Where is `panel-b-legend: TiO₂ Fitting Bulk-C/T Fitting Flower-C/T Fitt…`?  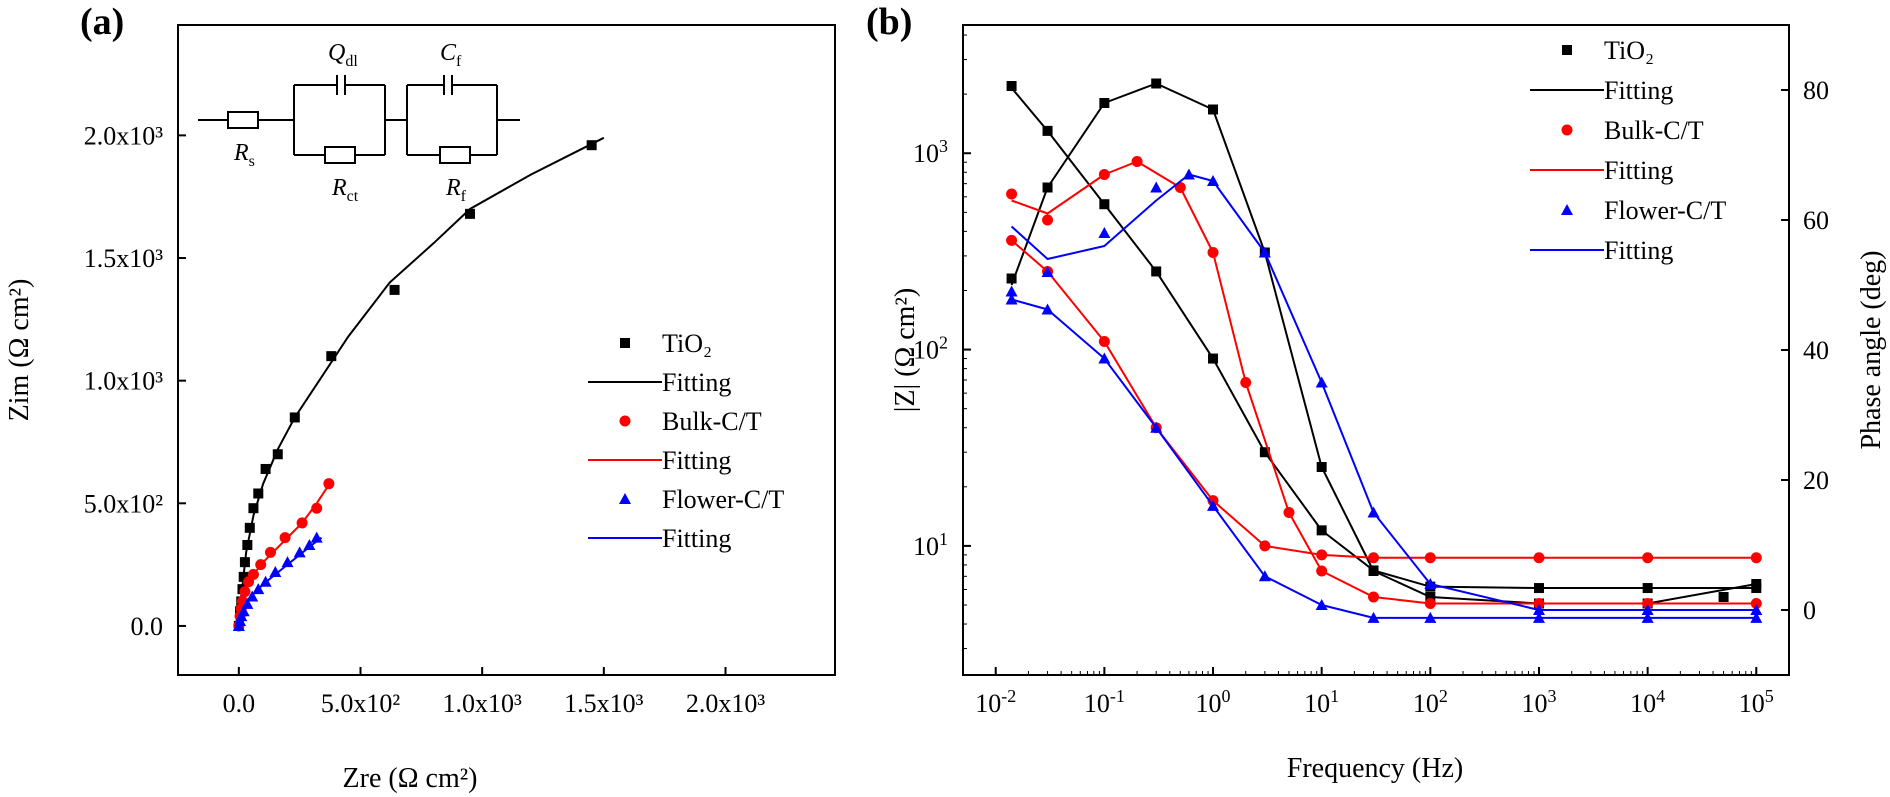
panel-b-legend: TiO₂ Fitting Bulk-C/T Fitting Flower-C/T Fitt… is located at coordinates (1628, 150).